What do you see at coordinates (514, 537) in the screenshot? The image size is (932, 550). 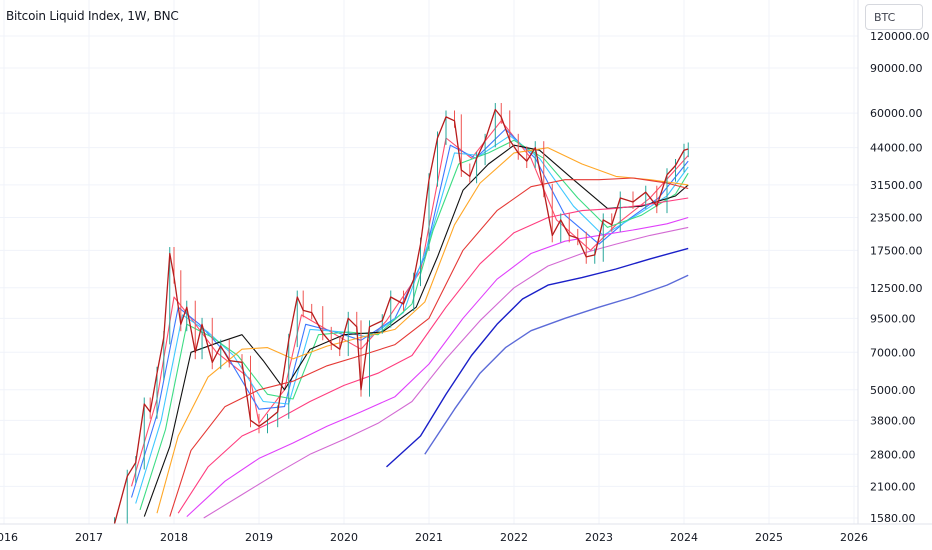 I see `x-tick-label: 2022` at bounding box center [514, 537].